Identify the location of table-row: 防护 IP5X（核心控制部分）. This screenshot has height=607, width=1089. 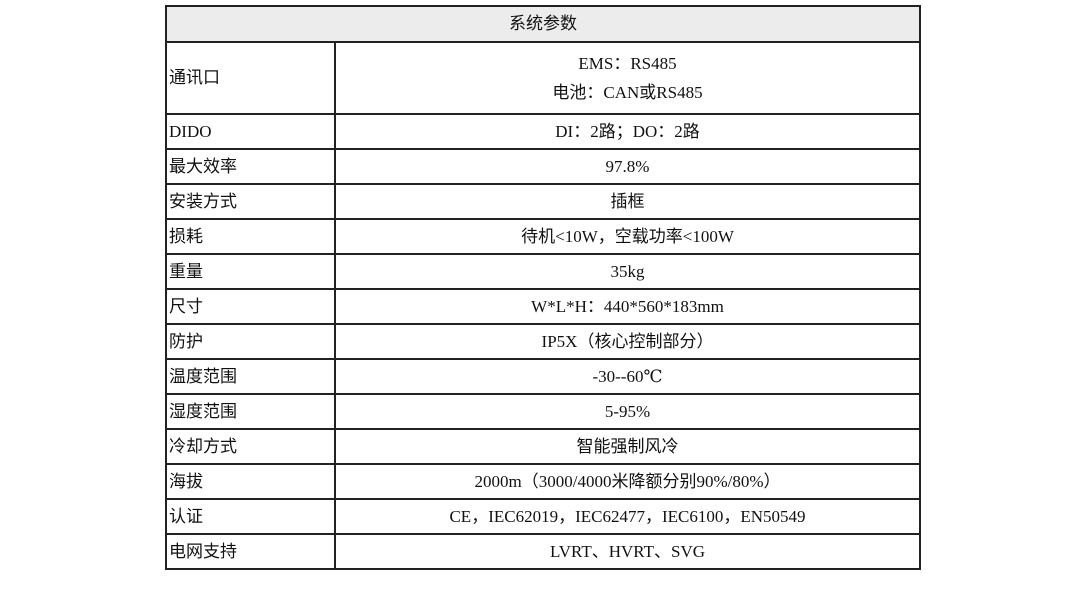
(543, 341).